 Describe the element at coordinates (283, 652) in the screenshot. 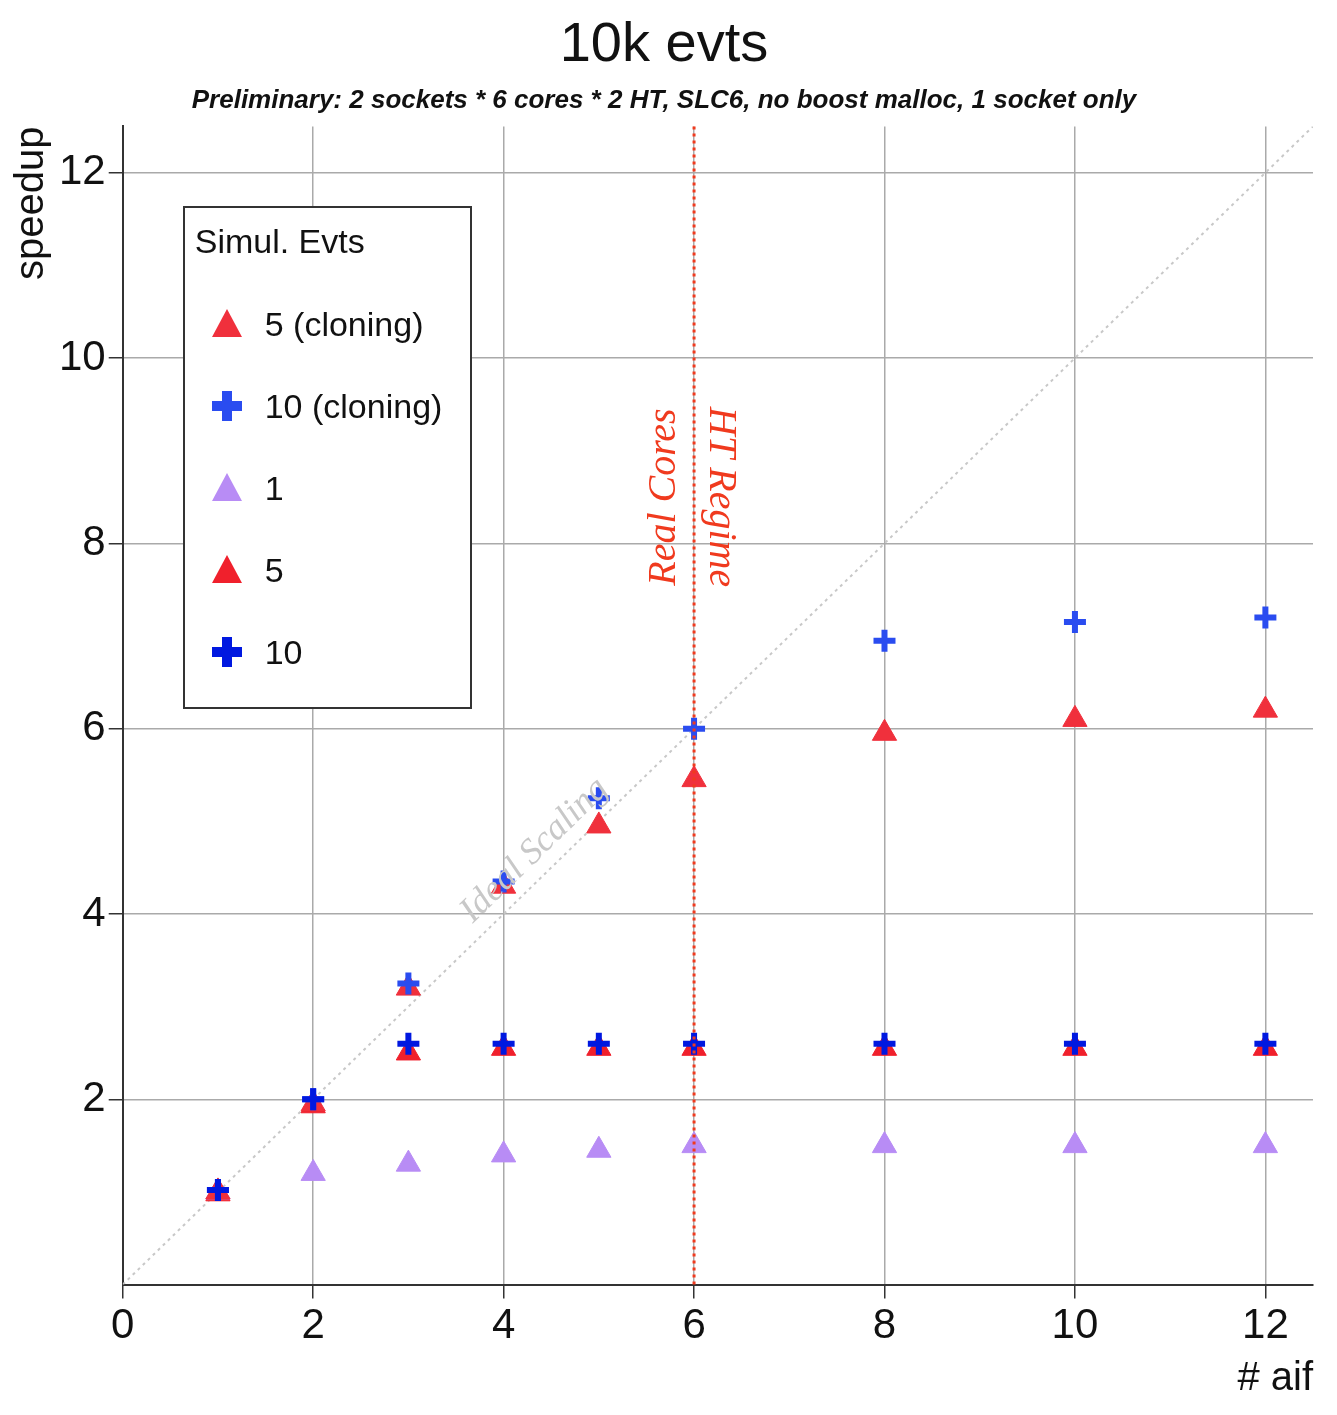

I see `legend-label: 10` at that location.